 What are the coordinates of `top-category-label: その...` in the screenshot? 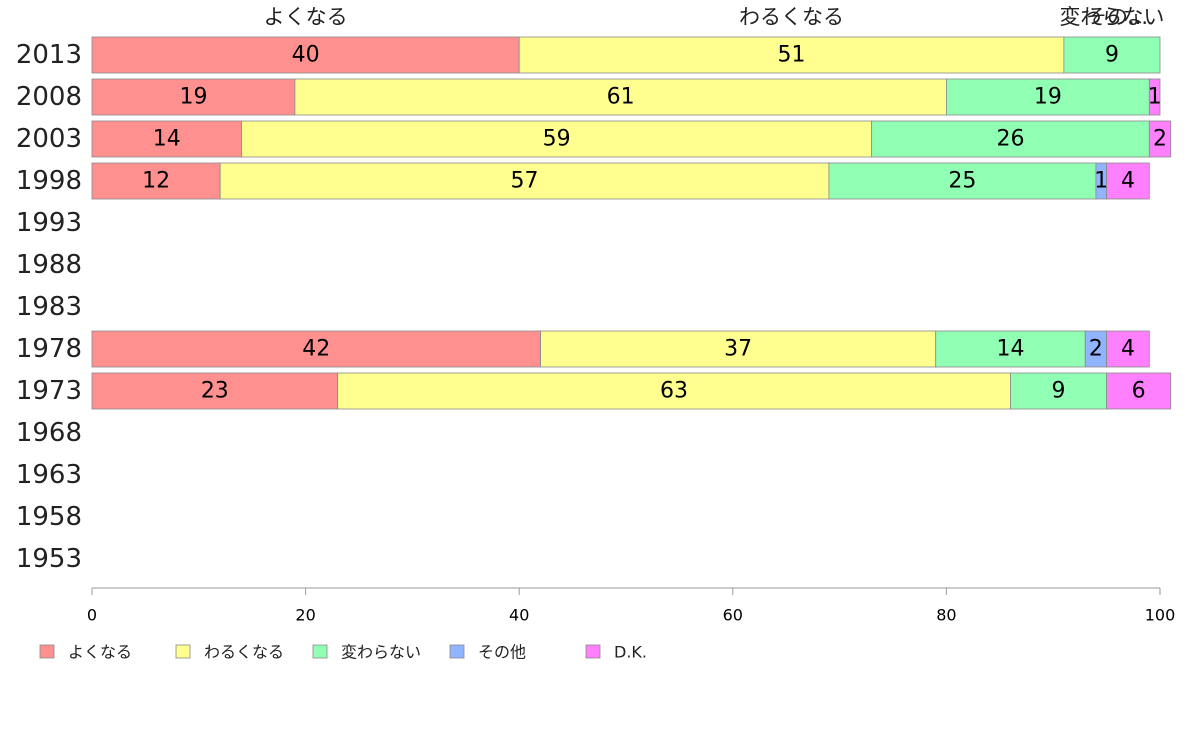 It's located at (1117, 17).